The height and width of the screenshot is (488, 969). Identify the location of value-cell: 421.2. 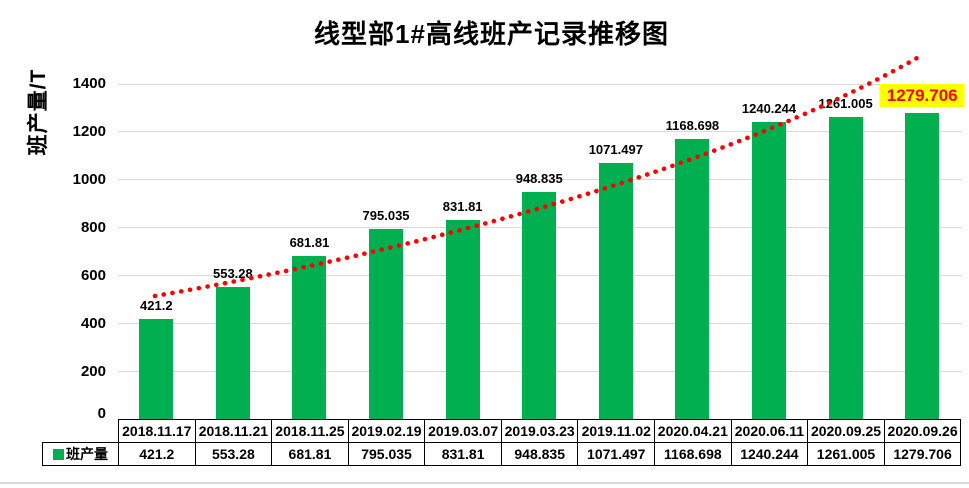
(157, 454).